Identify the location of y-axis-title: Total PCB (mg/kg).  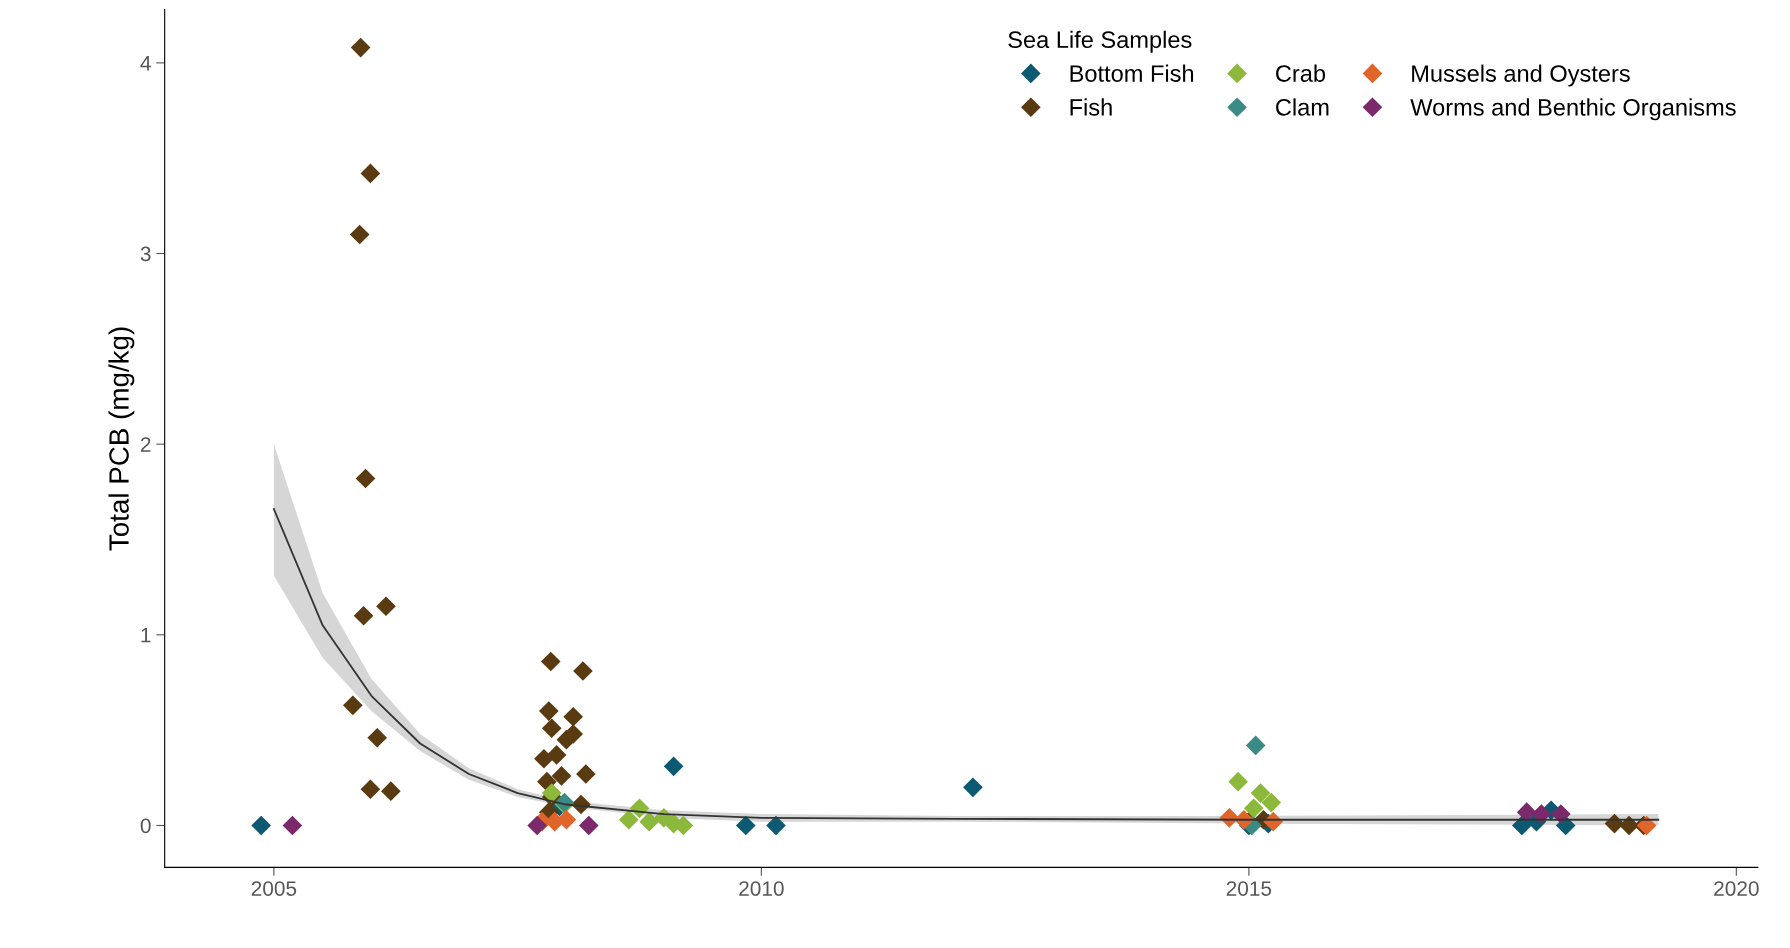
(121, 439).